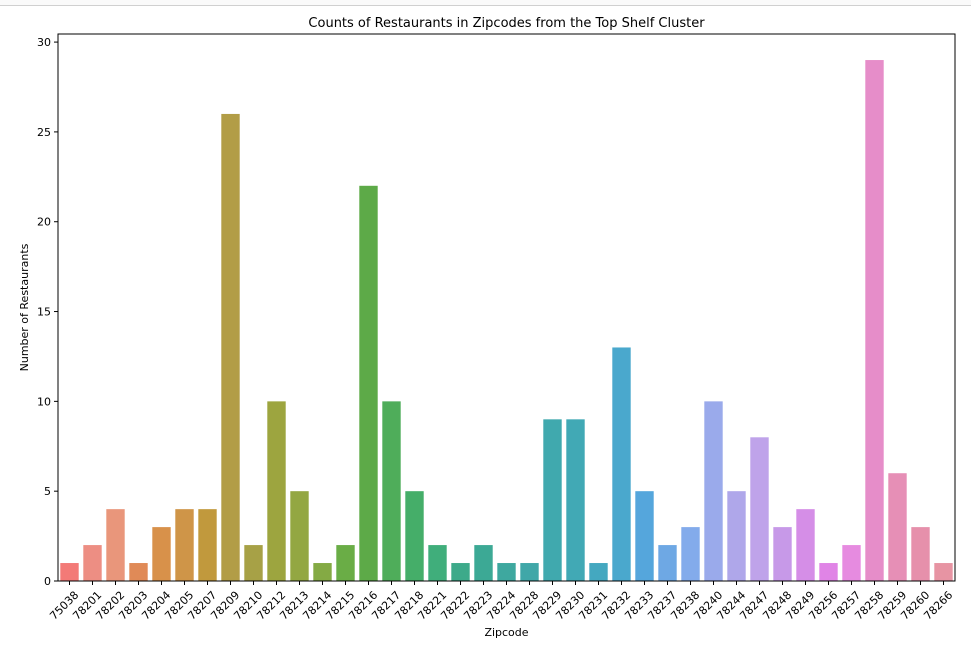 This screenshot has width=971, height=650. I want to click on y-tick-label-0: 0, so click(47, 581).